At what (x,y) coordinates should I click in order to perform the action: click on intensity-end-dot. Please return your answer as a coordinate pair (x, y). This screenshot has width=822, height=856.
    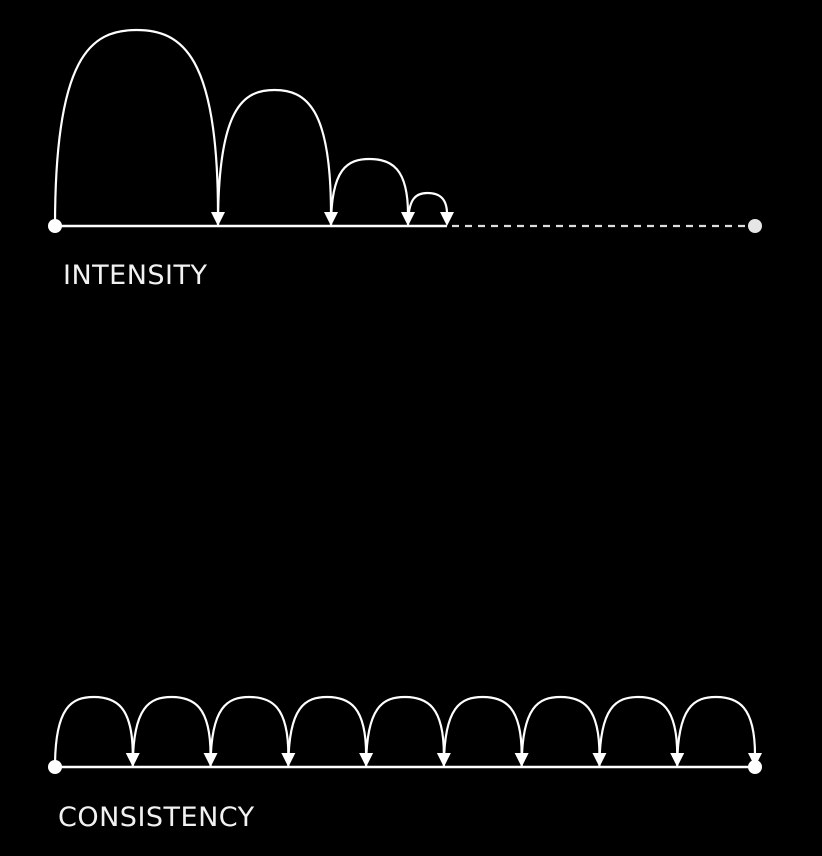
    Looking at the image, I should click on (755, 226).